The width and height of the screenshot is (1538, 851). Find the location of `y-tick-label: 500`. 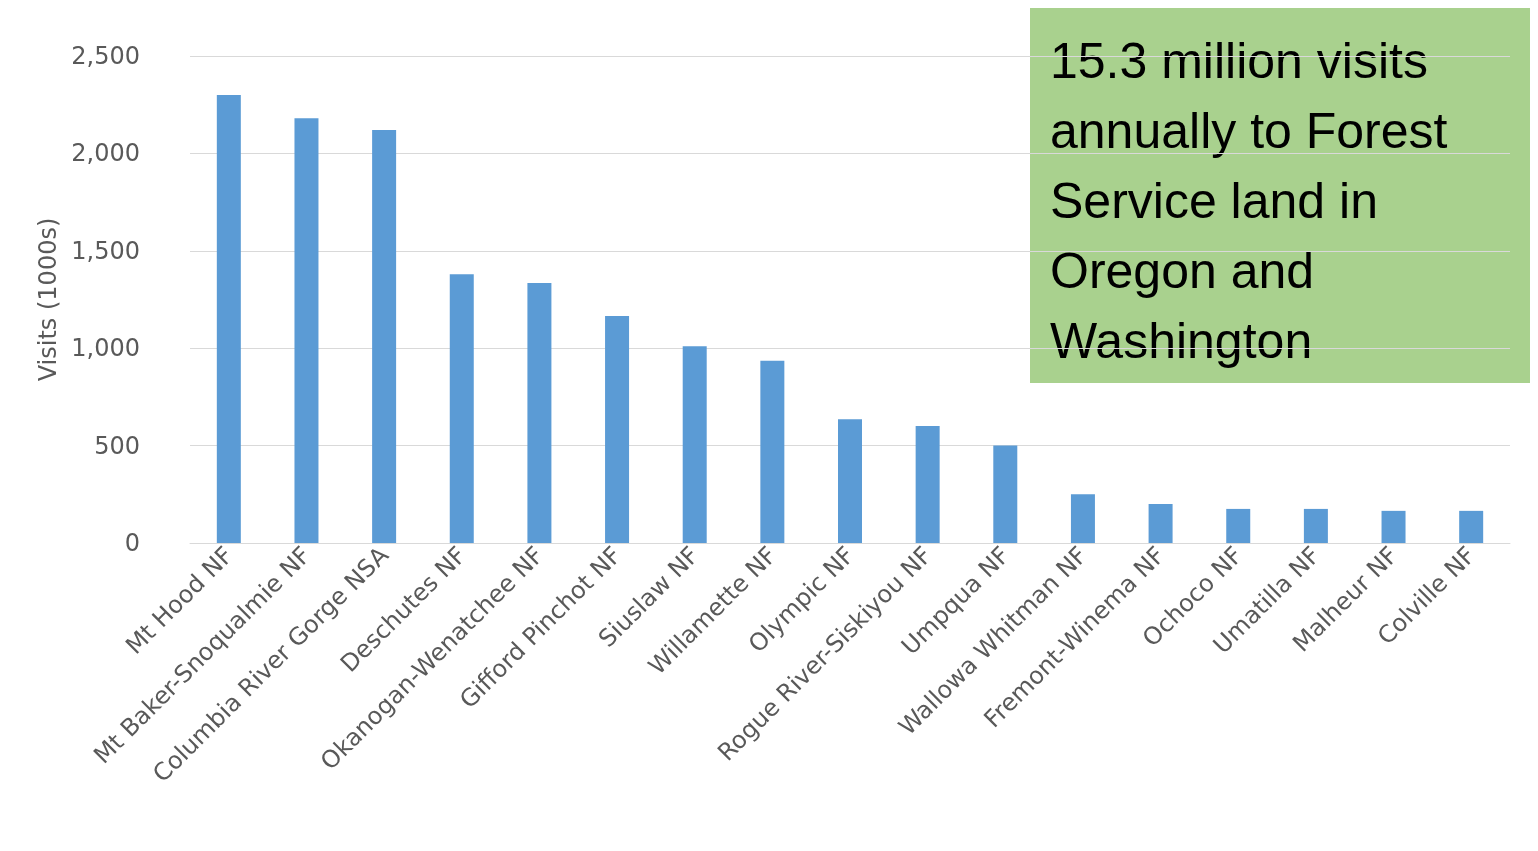

y-tick-label: 500 is located at coordinates (117, 445).